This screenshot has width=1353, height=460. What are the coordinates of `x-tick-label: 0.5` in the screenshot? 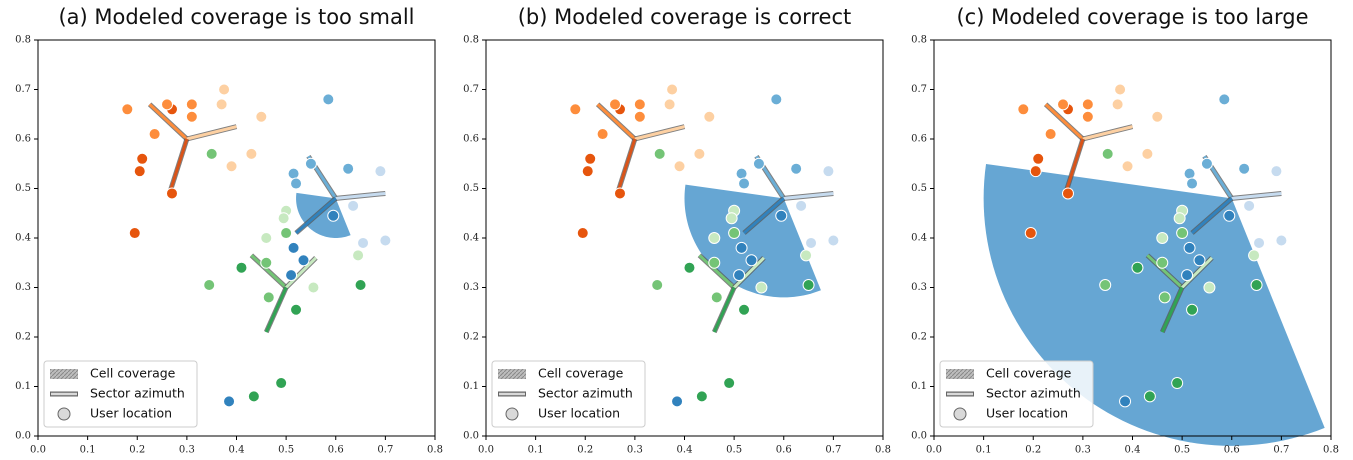 It's located at (1182, 450).